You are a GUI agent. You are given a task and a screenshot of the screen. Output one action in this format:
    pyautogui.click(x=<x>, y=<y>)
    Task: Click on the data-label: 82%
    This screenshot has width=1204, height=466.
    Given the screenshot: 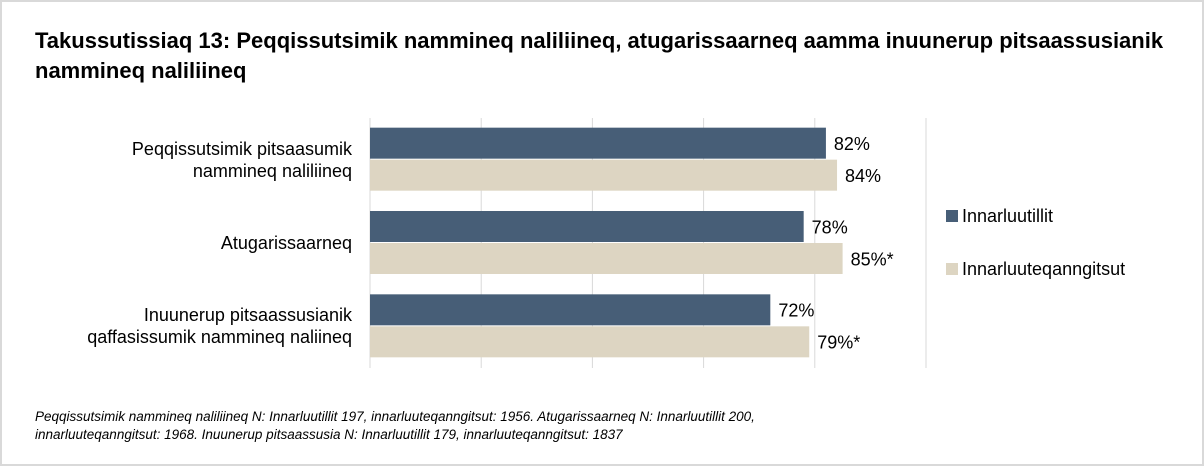 What is the action you would take?
    pyautogui.click(x=852, y=144)
    